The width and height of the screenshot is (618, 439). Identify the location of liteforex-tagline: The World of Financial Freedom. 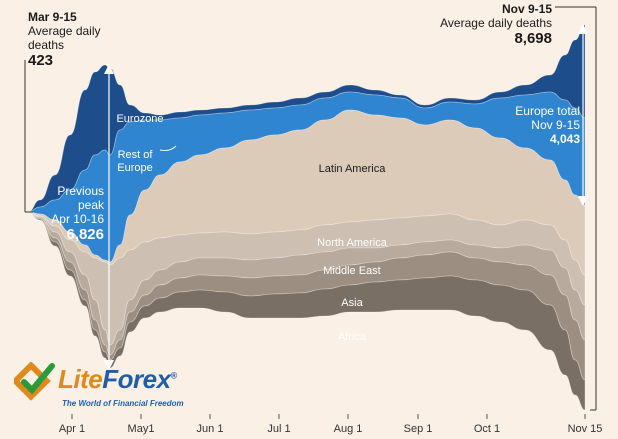
(123, 403).